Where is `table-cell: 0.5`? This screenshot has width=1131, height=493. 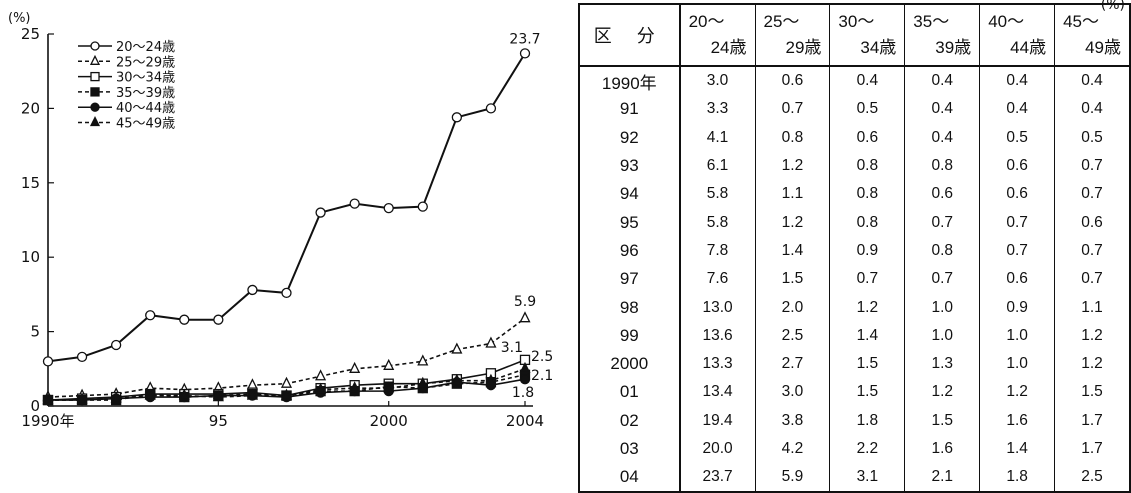
table-cell: 0.5 is located at coordinates (1092, 137).